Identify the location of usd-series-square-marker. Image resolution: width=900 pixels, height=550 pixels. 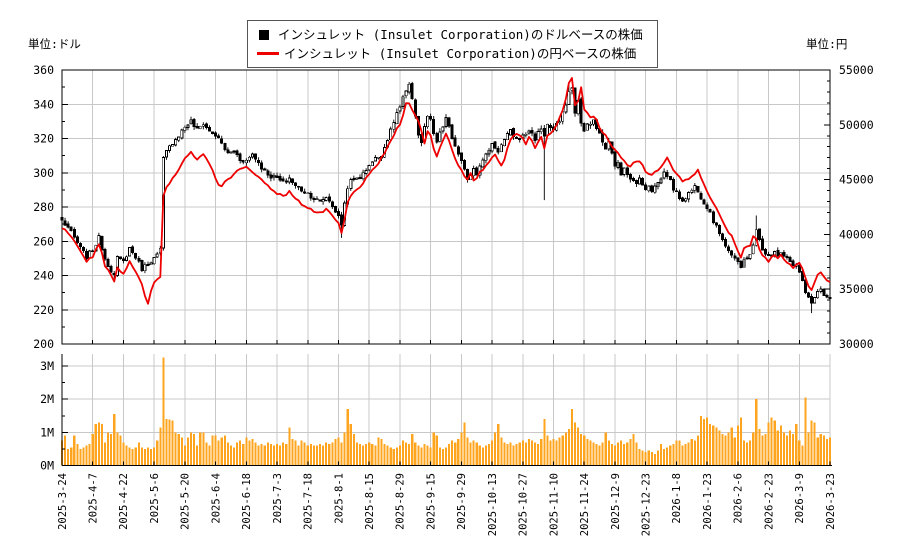
(264, 34).